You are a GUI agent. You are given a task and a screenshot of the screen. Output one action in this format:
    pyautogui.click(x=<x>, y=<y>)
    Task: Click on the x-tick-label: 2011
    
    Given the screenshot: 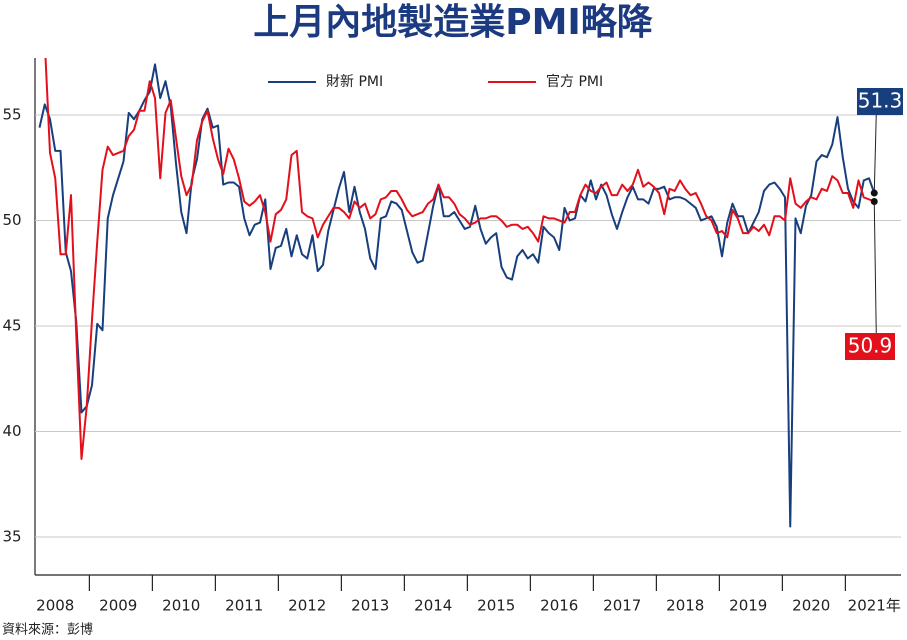 What is the action you would take?
    pyautogui.click(x=244, y=606)
    